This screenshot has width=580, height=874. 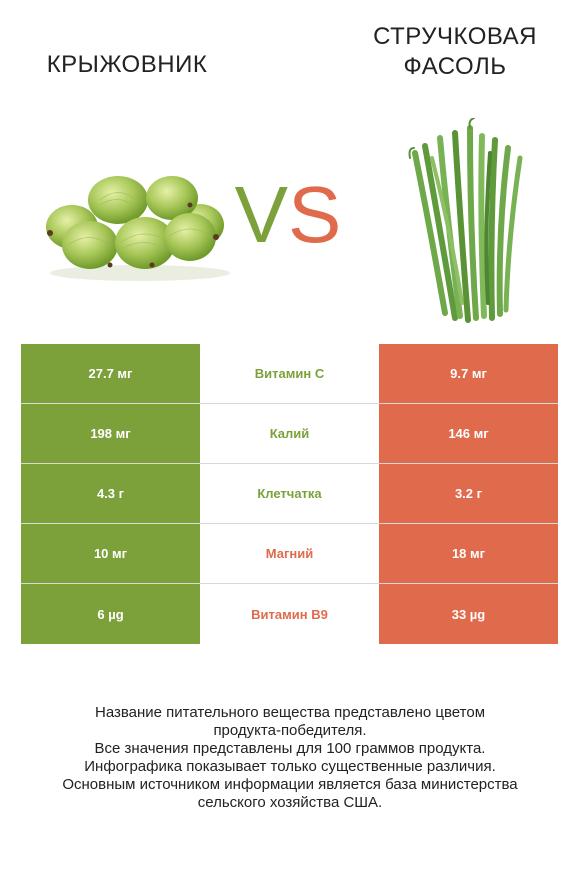 I want to click on table-row: 10 мг Магний 18 мг, so click(x=289, y=554).